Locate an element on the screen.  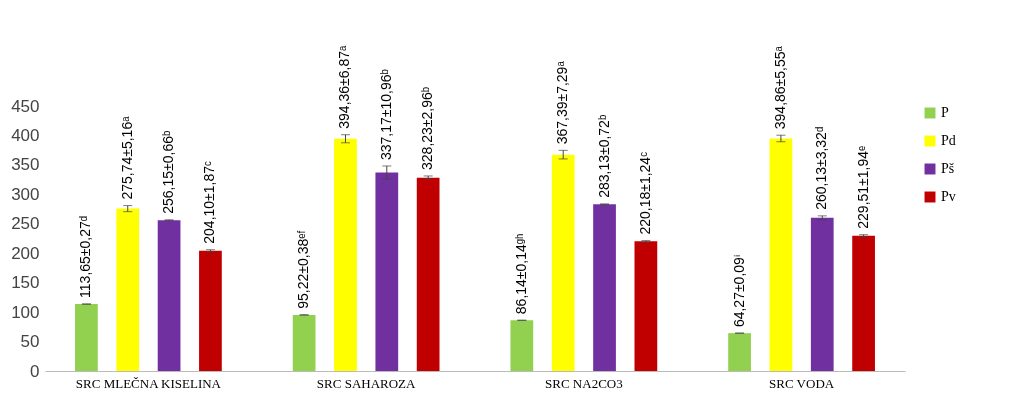
y-tick-label: 200 is located at coordinates (25, 253).